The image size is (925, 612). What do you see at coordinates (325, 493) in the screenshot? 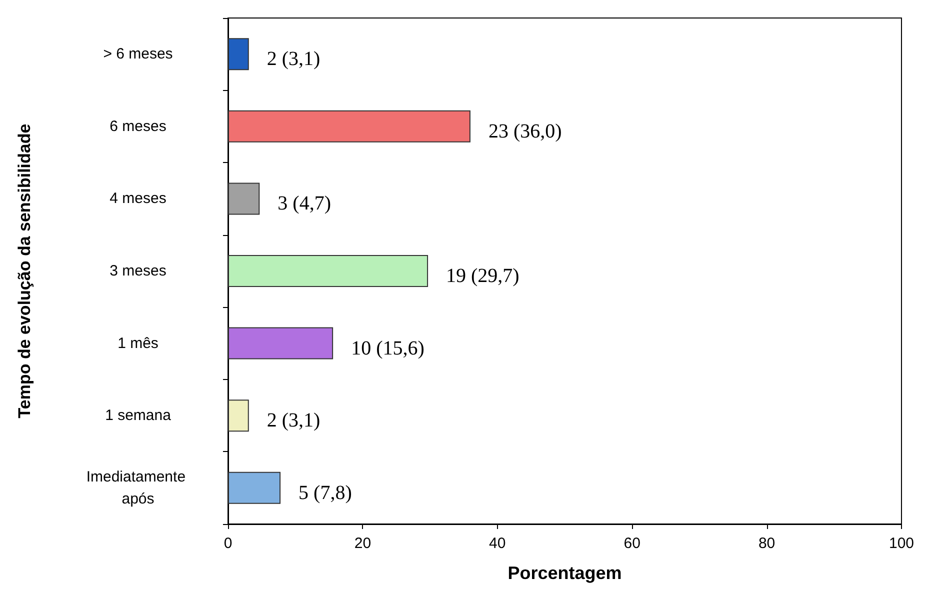
I see `data-label: 5 (7,8)` at bounding box center [325, 493].